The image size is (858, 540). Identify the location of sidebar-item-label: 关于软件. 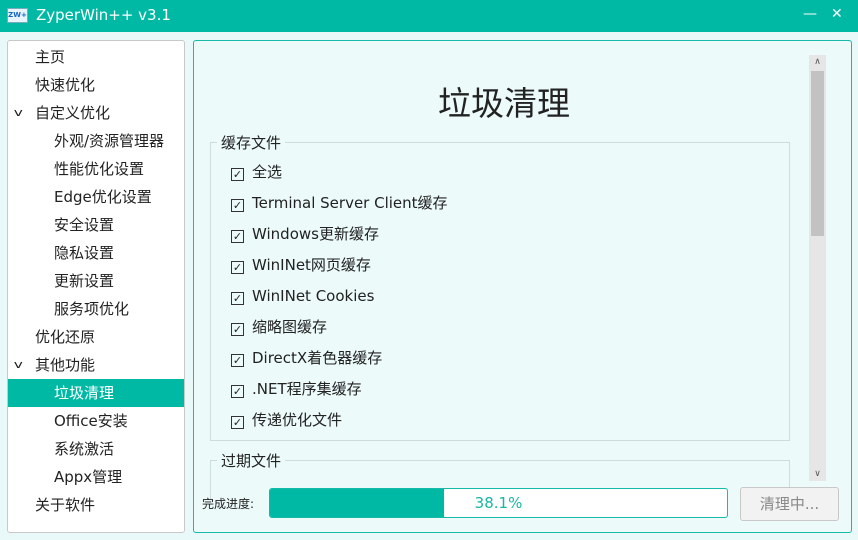
(65, 505).